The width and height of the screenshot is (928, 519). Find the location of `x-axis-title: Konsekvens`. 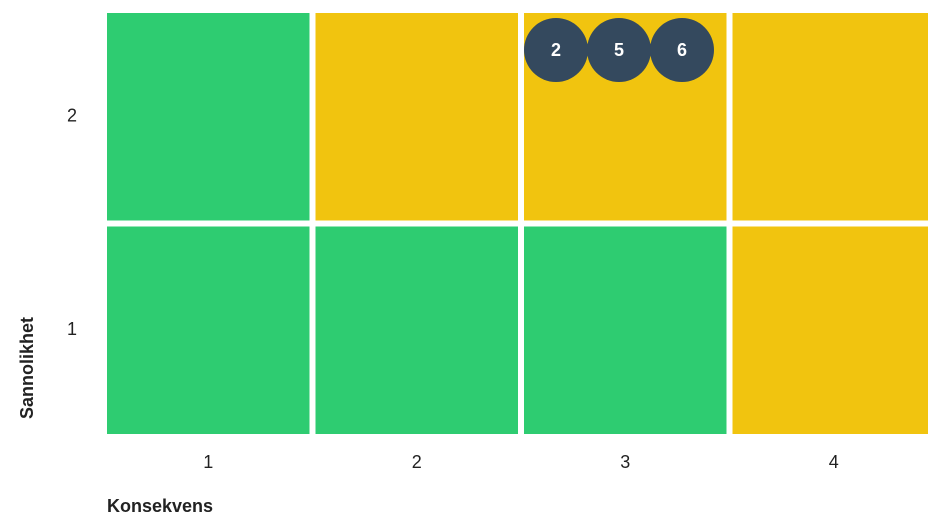

x-axis-title: Konsekvens is located at coordinates (160, 506).